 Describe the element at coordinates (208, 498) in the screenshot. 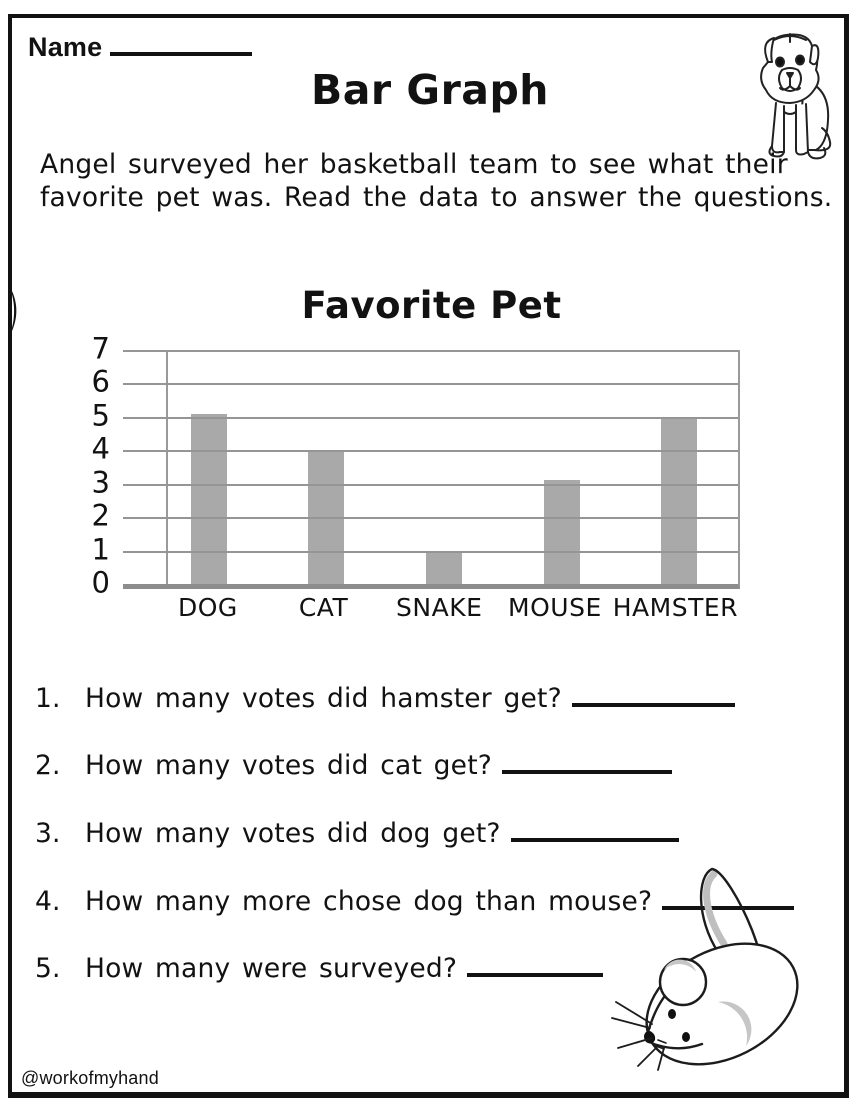

I see `bar-dog` at that location.